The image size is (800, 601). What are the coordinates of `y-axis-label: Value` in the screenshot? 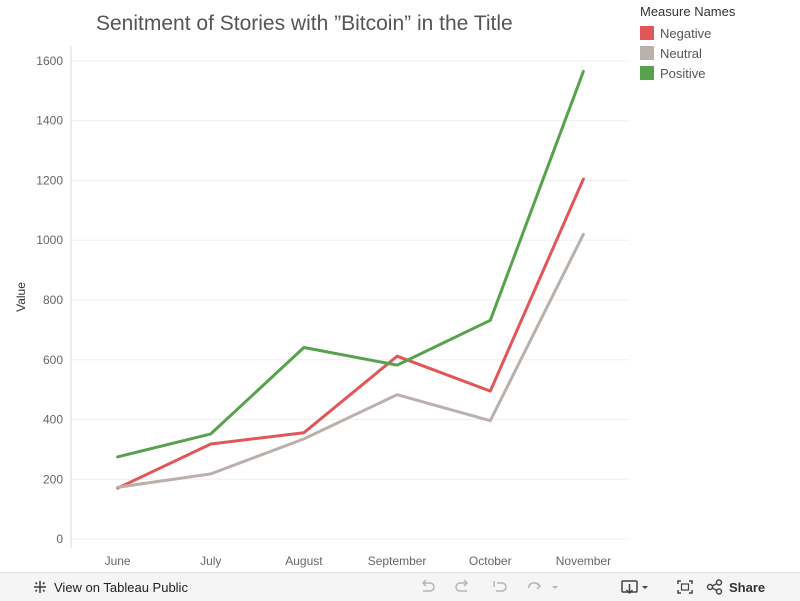 It's located at (21, 297).